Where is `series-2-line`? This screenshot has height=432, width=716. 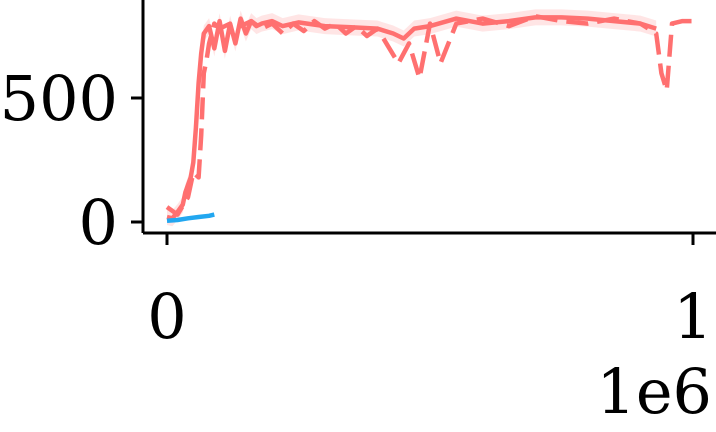 series-2-line is located at coordinates (190, 218).